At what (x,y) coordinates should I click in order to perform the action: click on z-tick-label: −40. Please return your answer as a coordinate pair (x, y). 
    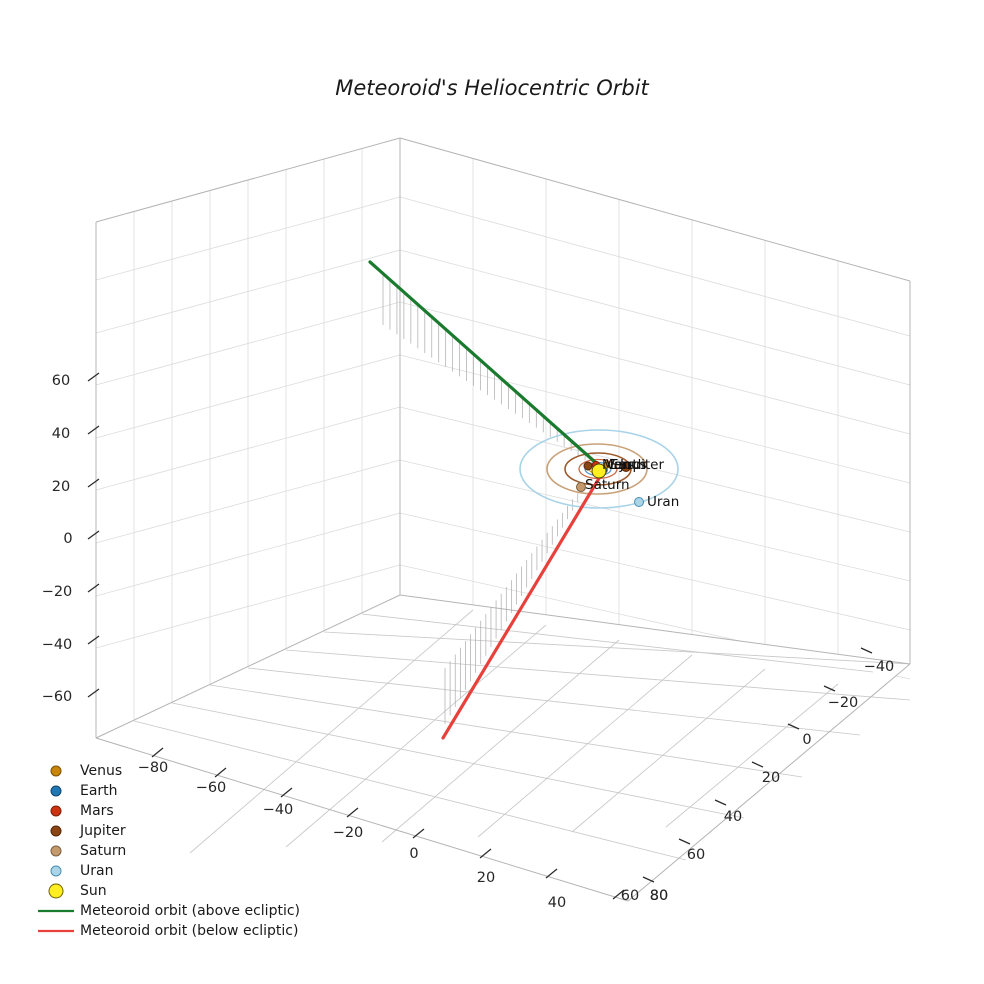
    Looking at the image, I should click on (57, 645).